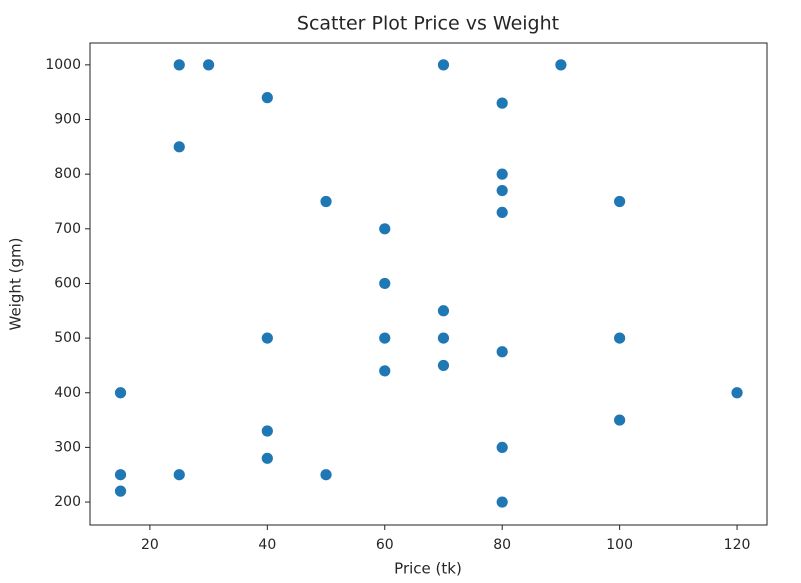 The image size is (801, 583). I want to click on y-tick-label: 600, so click(67, 283).